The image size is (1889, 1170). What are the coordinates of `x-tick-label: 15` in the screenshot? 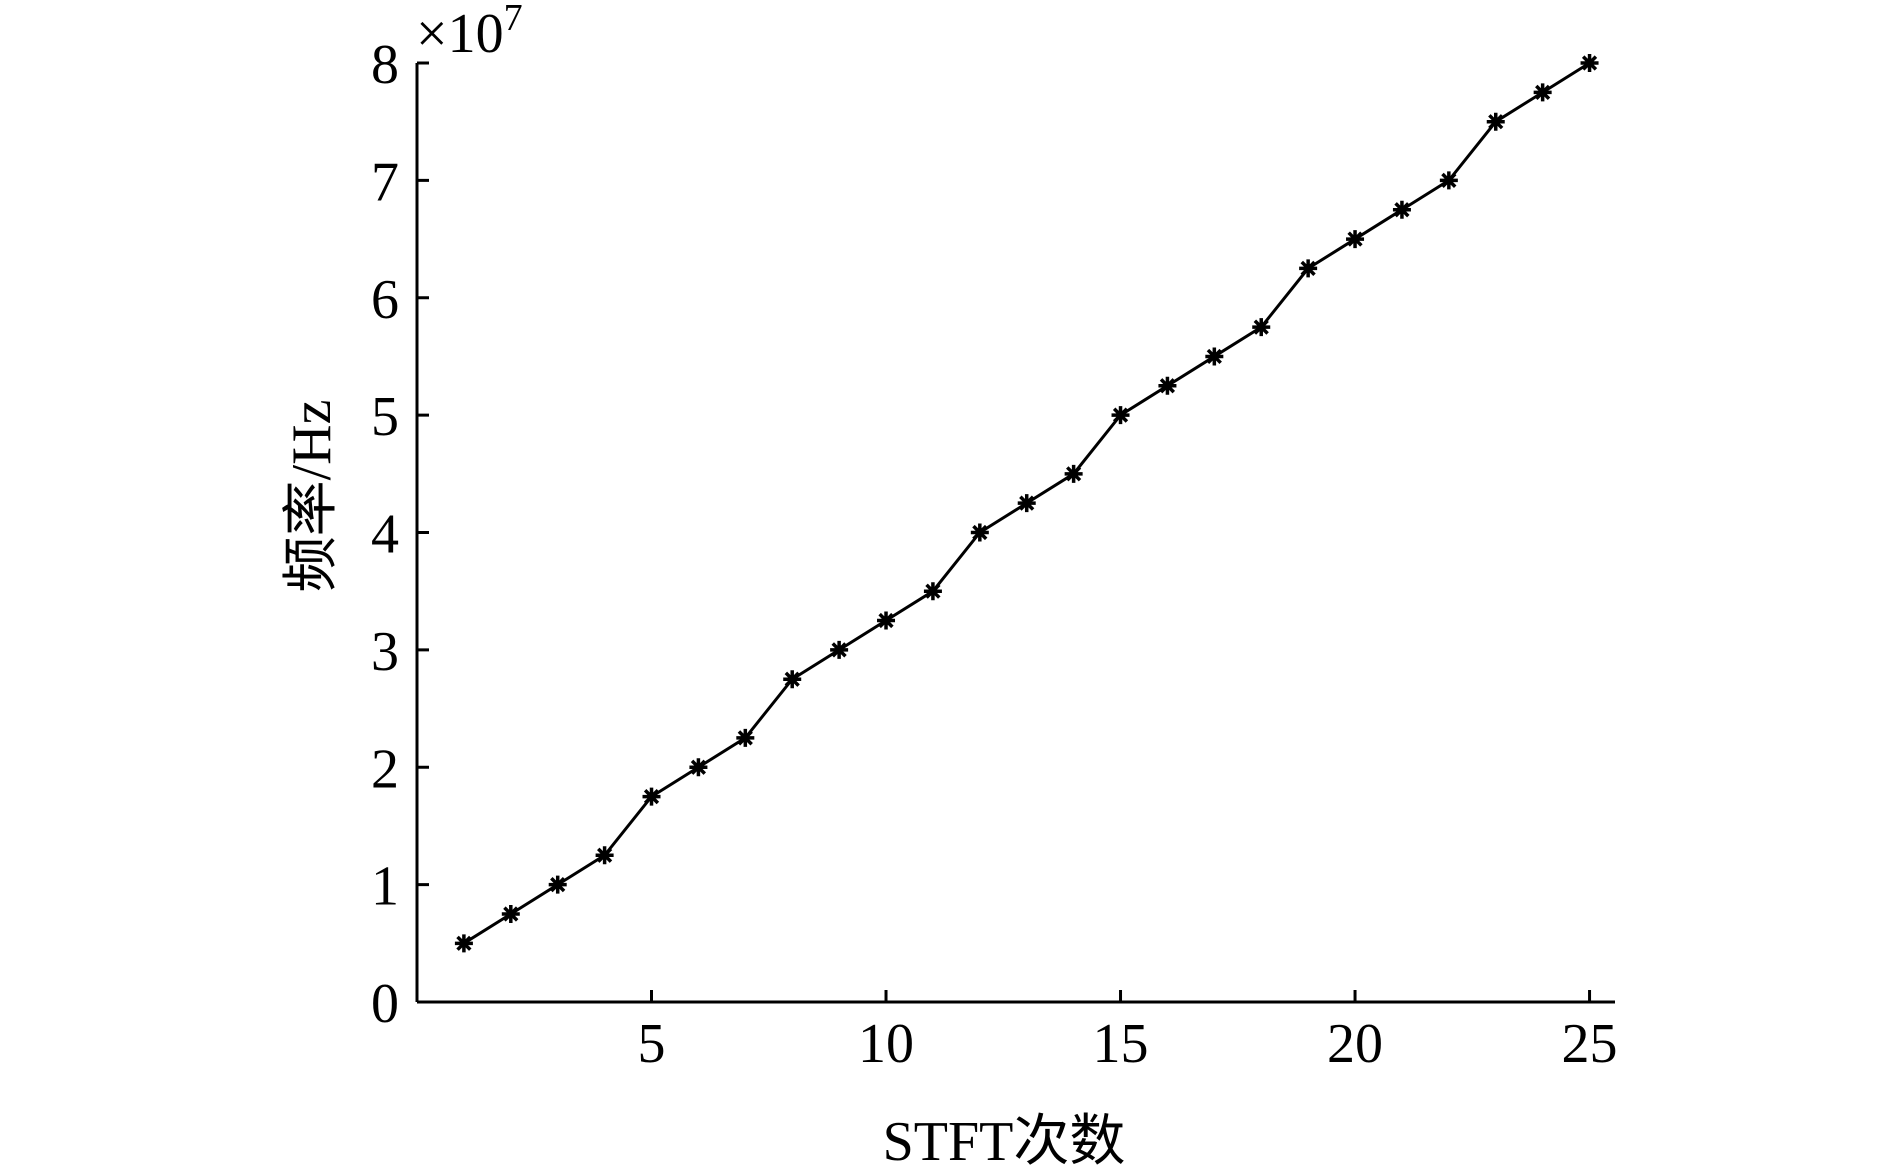 It's located at (1121, 1044).